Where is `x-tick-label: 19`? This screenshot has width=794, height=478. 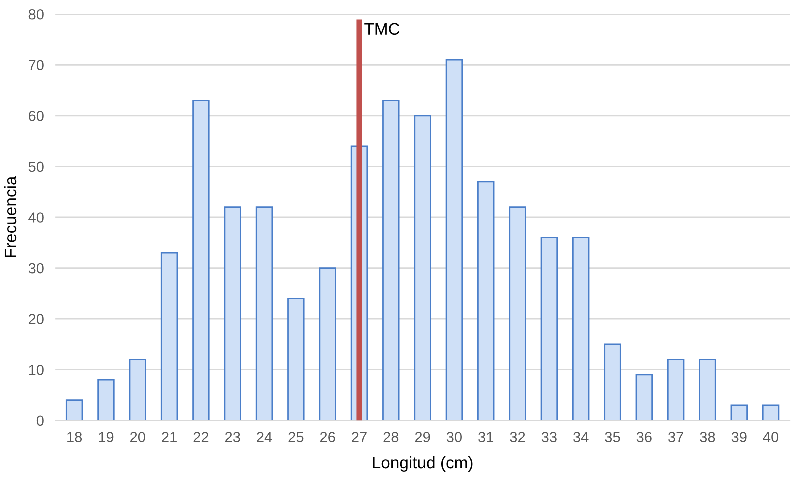 x-tick-label: 19 is located at coordinates (106, 437).